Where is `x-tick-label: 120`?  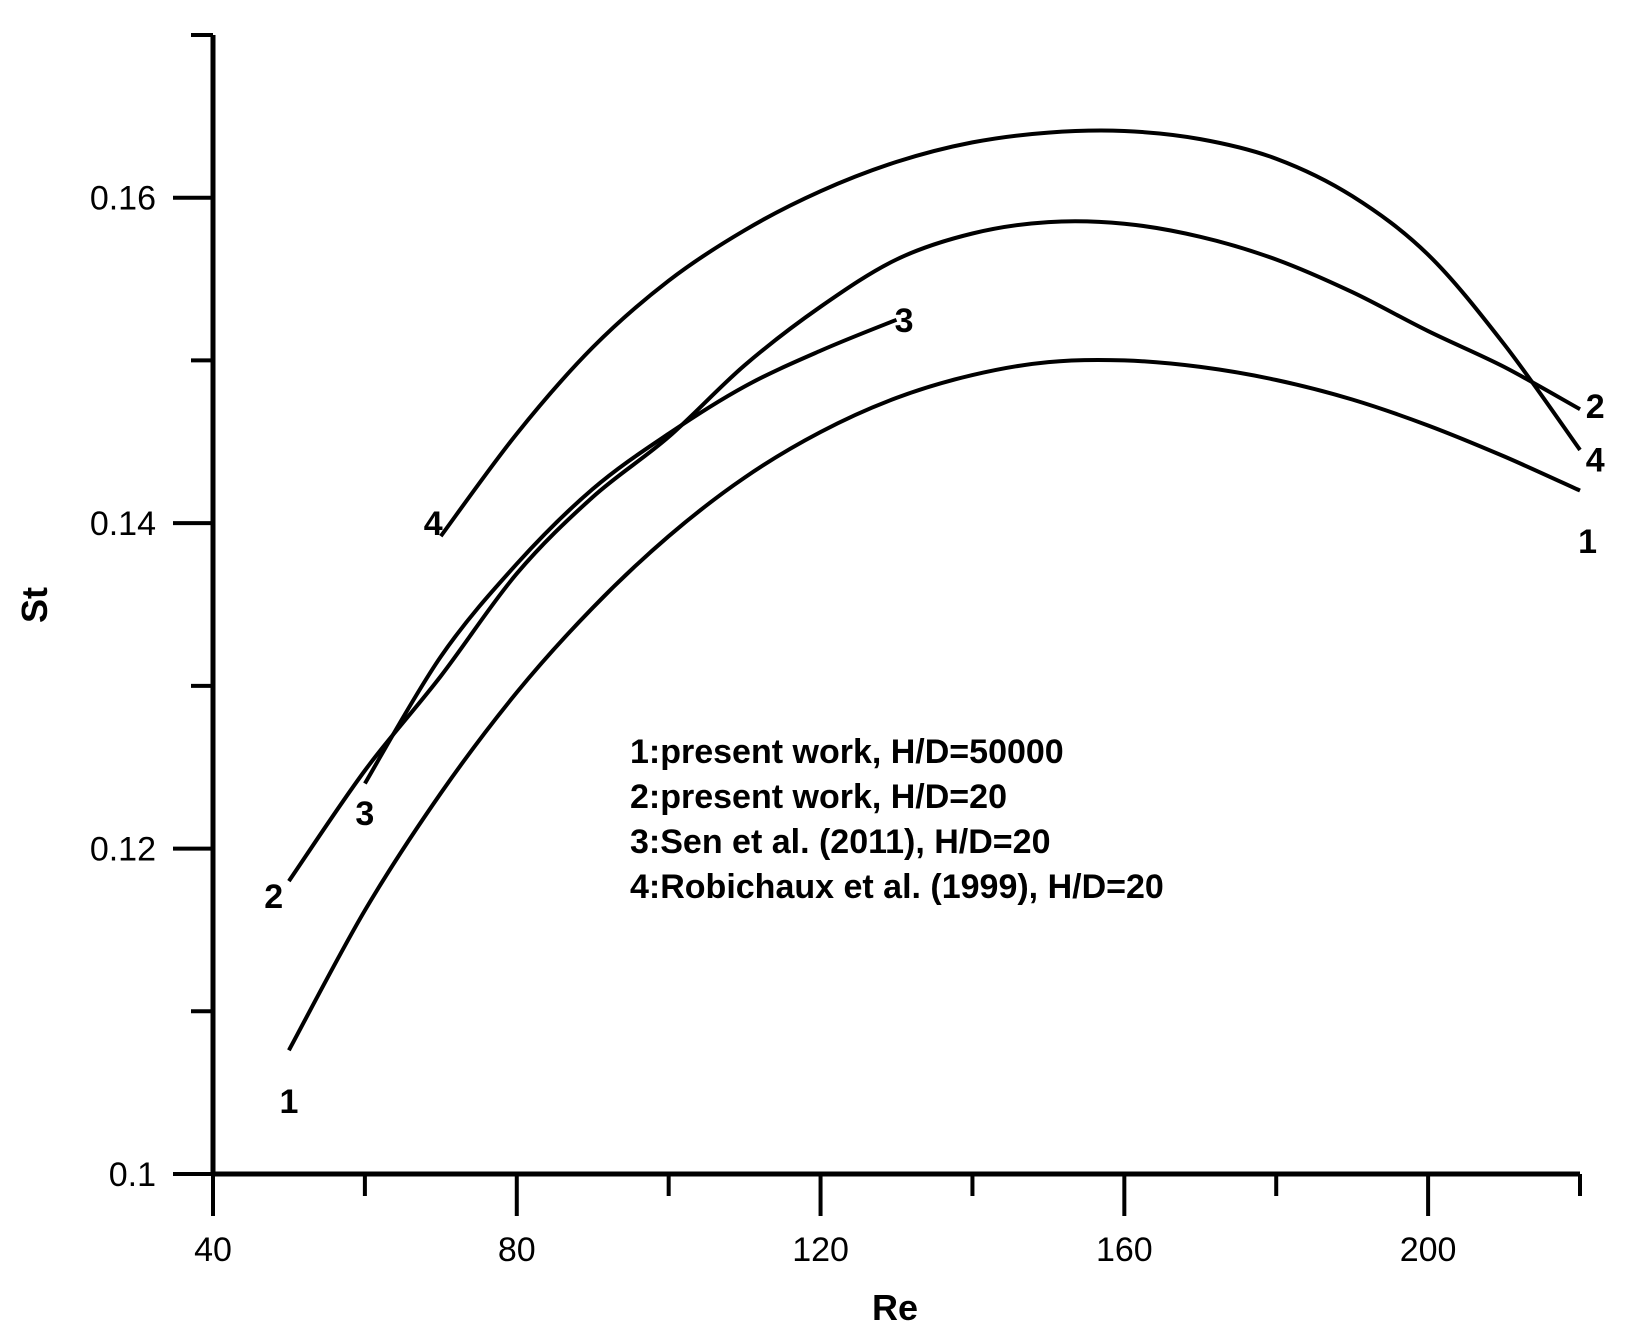
x-tick-label: 120 is located at coordinates (820, 1250).